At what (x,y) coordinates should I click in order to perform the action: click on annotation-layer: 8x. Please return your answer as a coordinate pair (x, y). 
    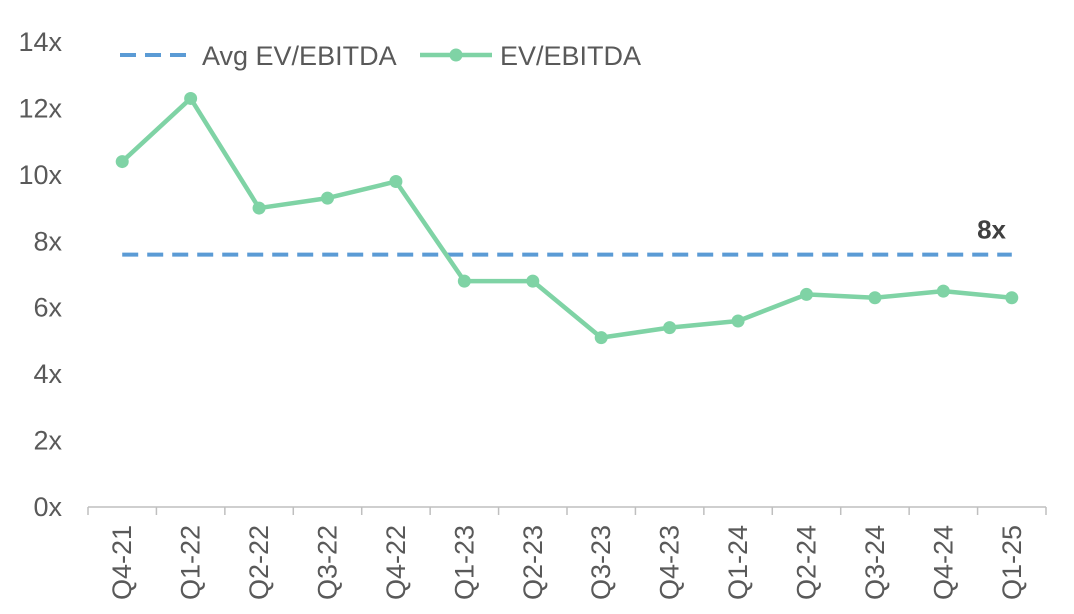
    Looking at the image, I should click on (991, 230).